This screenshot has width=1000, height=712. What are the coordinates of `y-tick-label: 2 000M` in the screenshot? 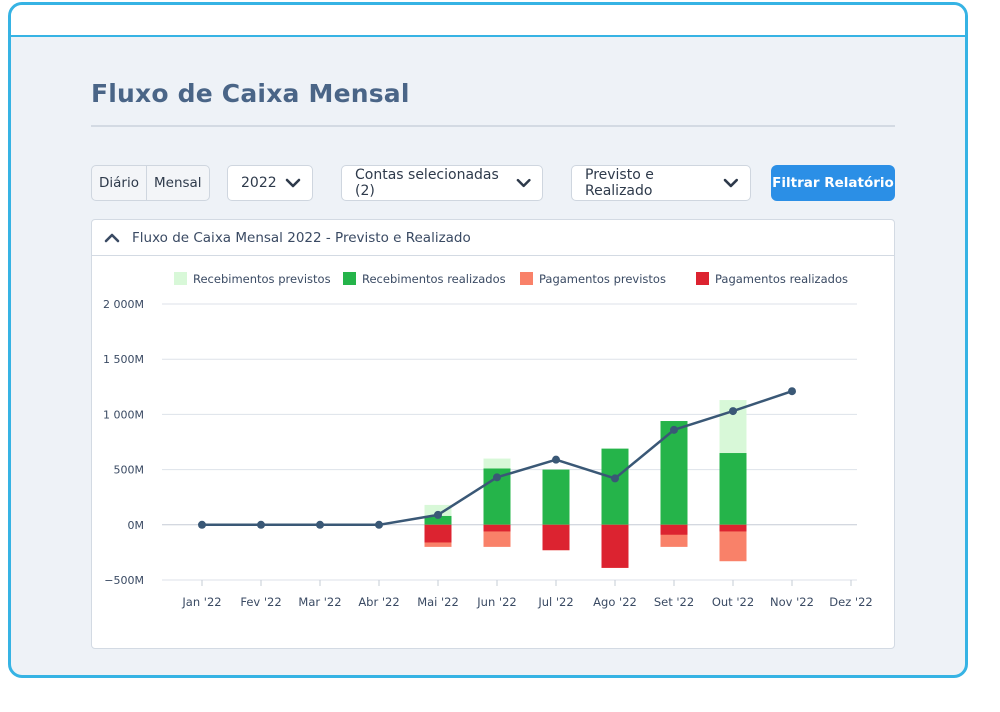 It's located at (123, 304).